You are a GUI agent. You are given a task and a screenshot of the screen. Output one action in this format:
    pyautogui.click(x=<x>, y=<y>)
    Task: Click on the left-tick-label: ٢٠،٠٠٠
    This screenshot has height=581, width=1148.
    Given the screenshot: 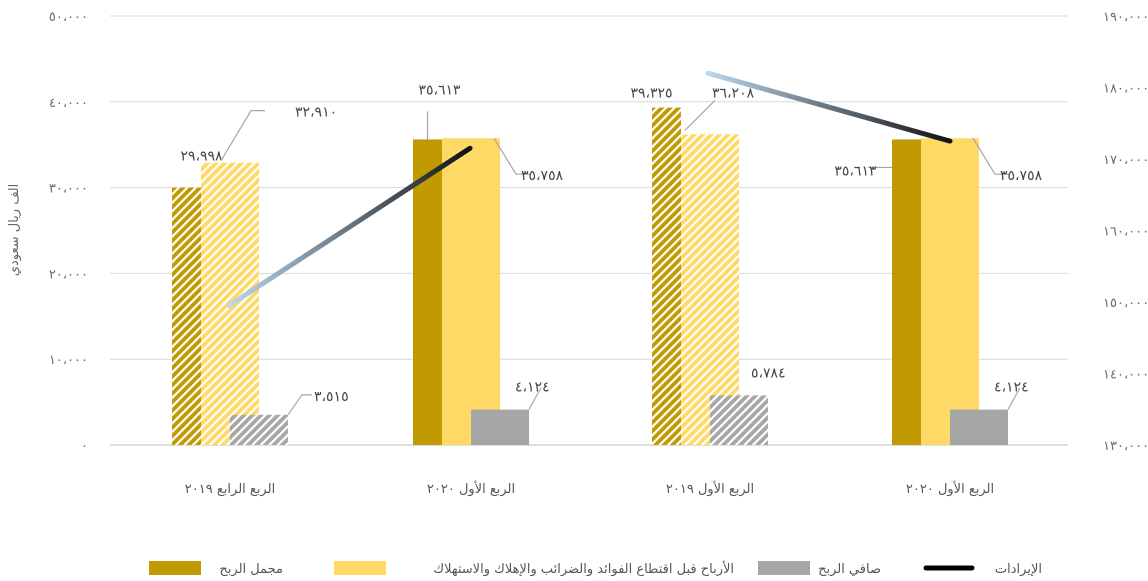 What is the action you would take?
    pyautogui.click(x=68, y=274)
    